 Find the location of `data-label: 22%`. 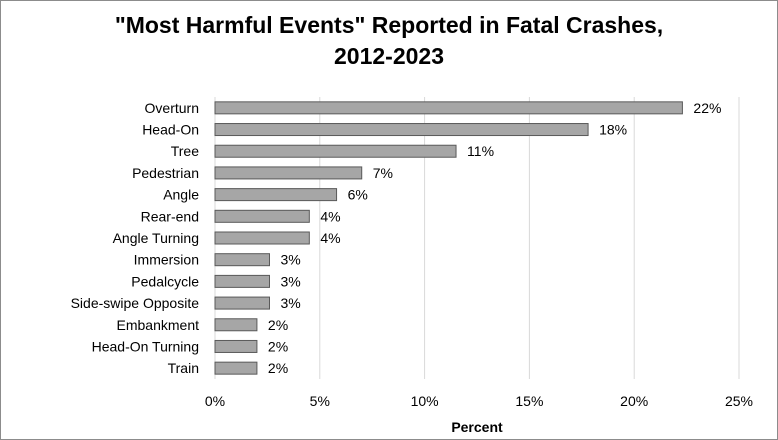

data-label: 22% is located at coordinates (707, 108).